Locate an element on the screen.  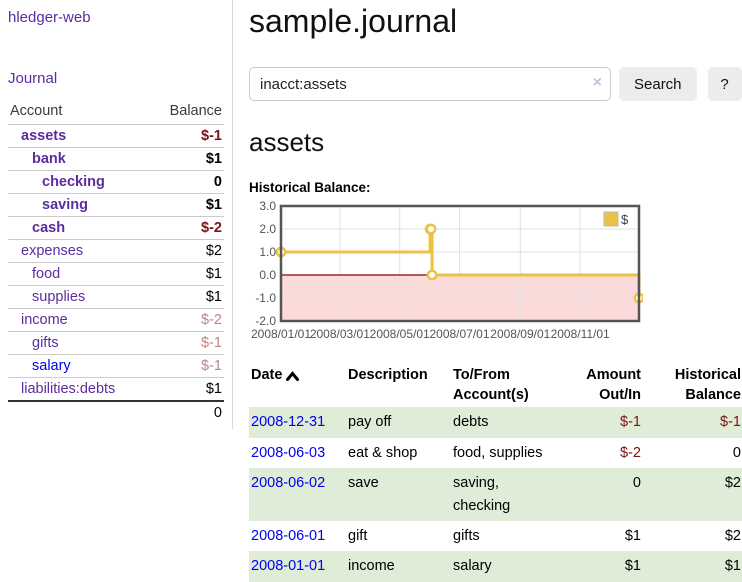
transaction-accounts: debts is located at coordinates (471, 422).